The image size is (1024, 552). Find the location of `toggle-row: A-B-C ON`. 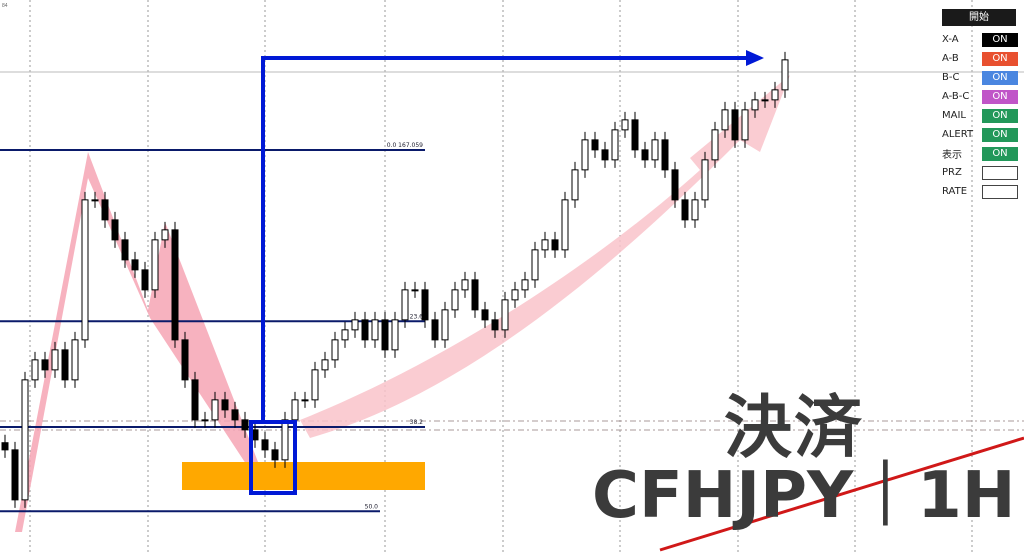

toggle-row: A-B-C ON is located at coordinates (980, 96).